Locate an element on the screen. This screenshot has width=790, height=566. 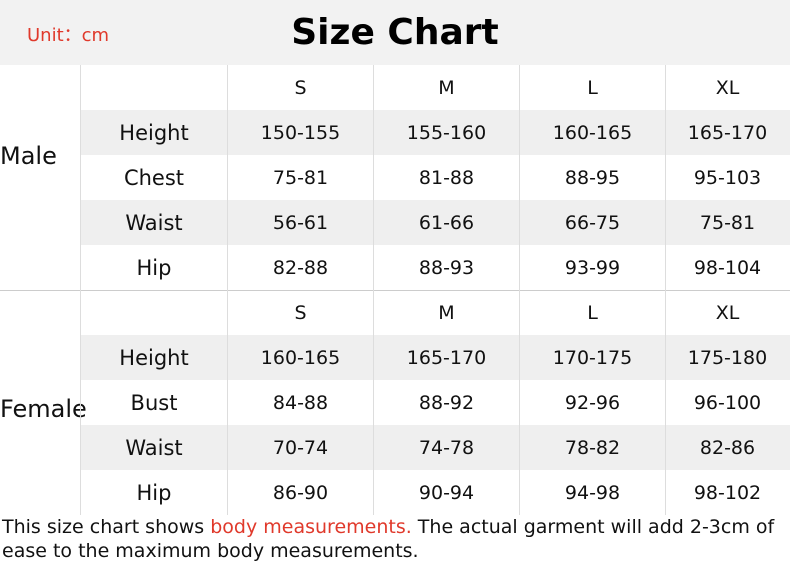
table-row: Hip 86-90 90-94 94-98 98-102 is located at coordinates (435, 492).